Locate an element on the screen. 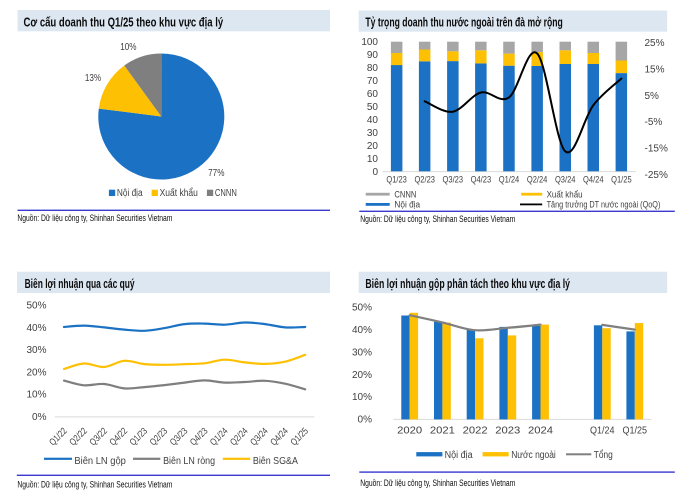 This screenshot has height=493, width=690. svg-text: 10 is located at coordinates (373, 159).